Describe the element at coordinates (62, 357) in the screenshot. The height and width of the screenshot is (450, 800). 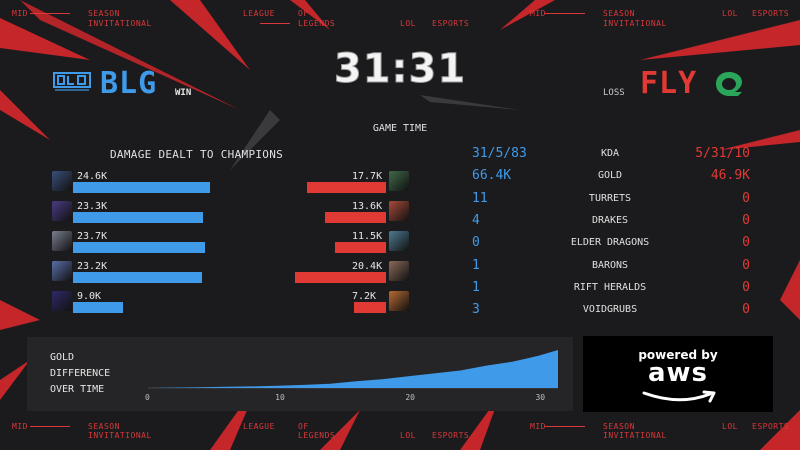
I see `gold-label-line: GOLD` at that location.